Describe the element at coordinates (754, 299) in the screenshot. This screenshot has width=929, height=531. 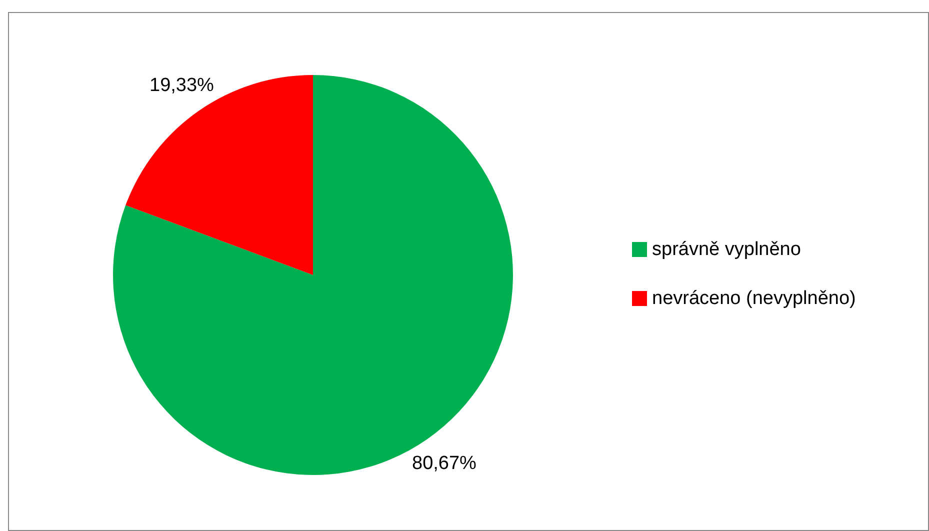
I see `legend-label: nevráceno (nevyplněno)` at that location.